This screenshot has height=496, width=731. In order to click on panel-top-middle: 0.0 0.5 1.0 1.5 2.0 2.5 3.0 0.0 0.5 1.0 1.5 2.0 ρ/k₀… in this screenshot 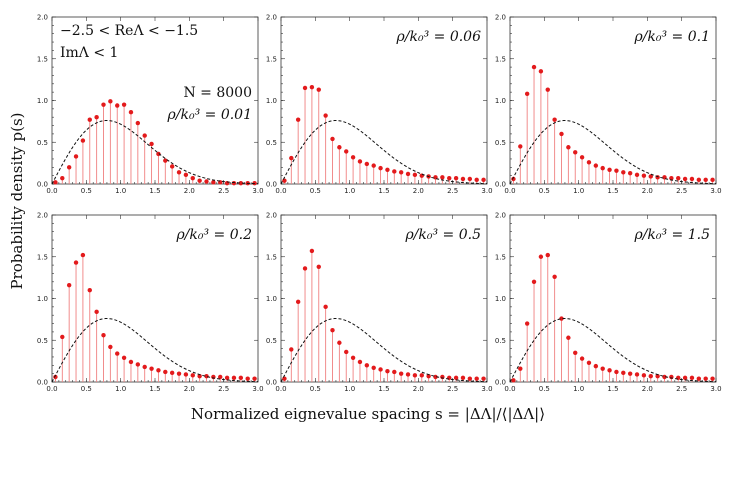, I will do `click(379, 105)`.